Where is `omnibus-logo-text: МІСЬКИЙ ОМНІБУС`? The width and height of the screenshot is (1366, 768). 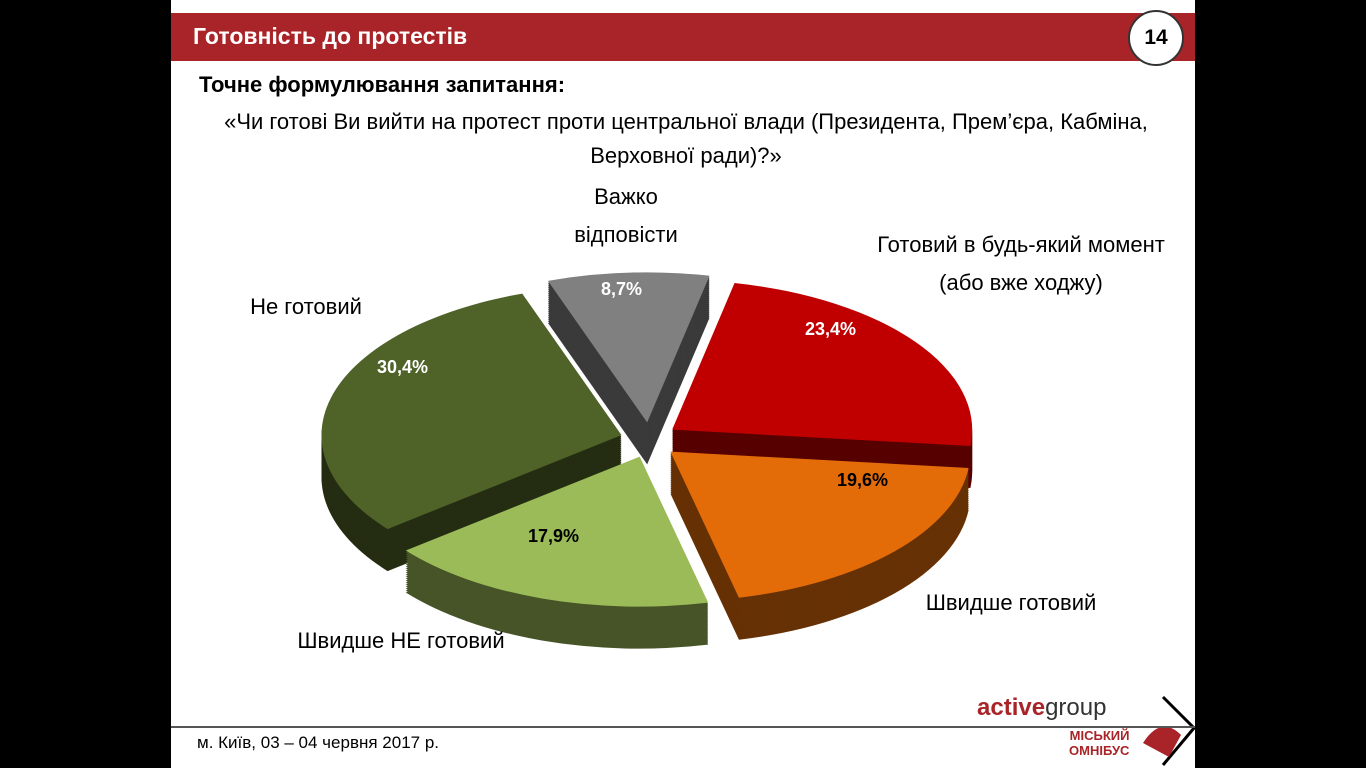
omnibus-logo-text: МІСЬКИЙ ОМНІБУС is located at coordinates (1099, 743).